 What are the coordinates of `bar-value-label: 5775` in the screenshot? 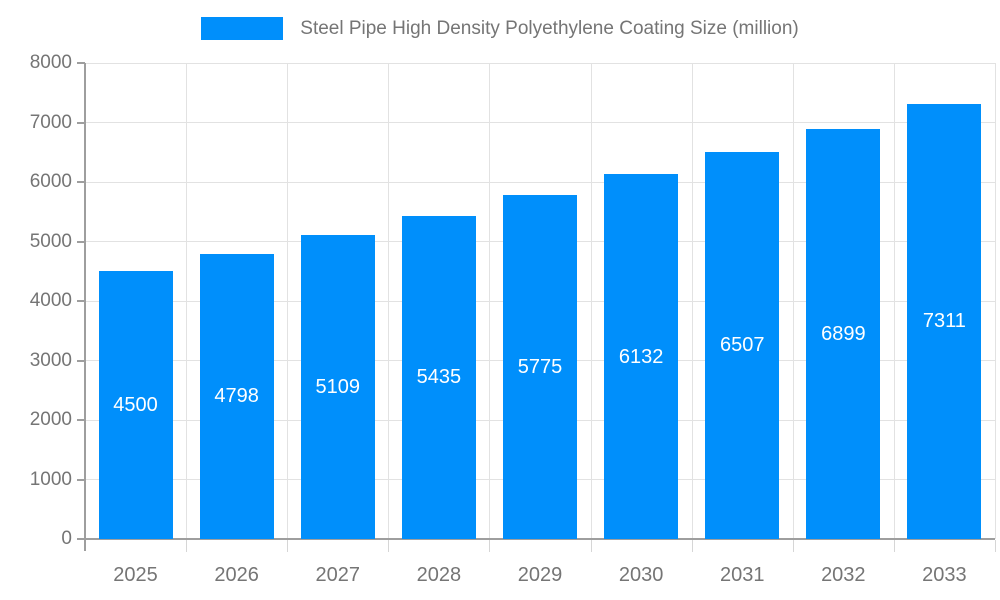 It's located at (540, 367).